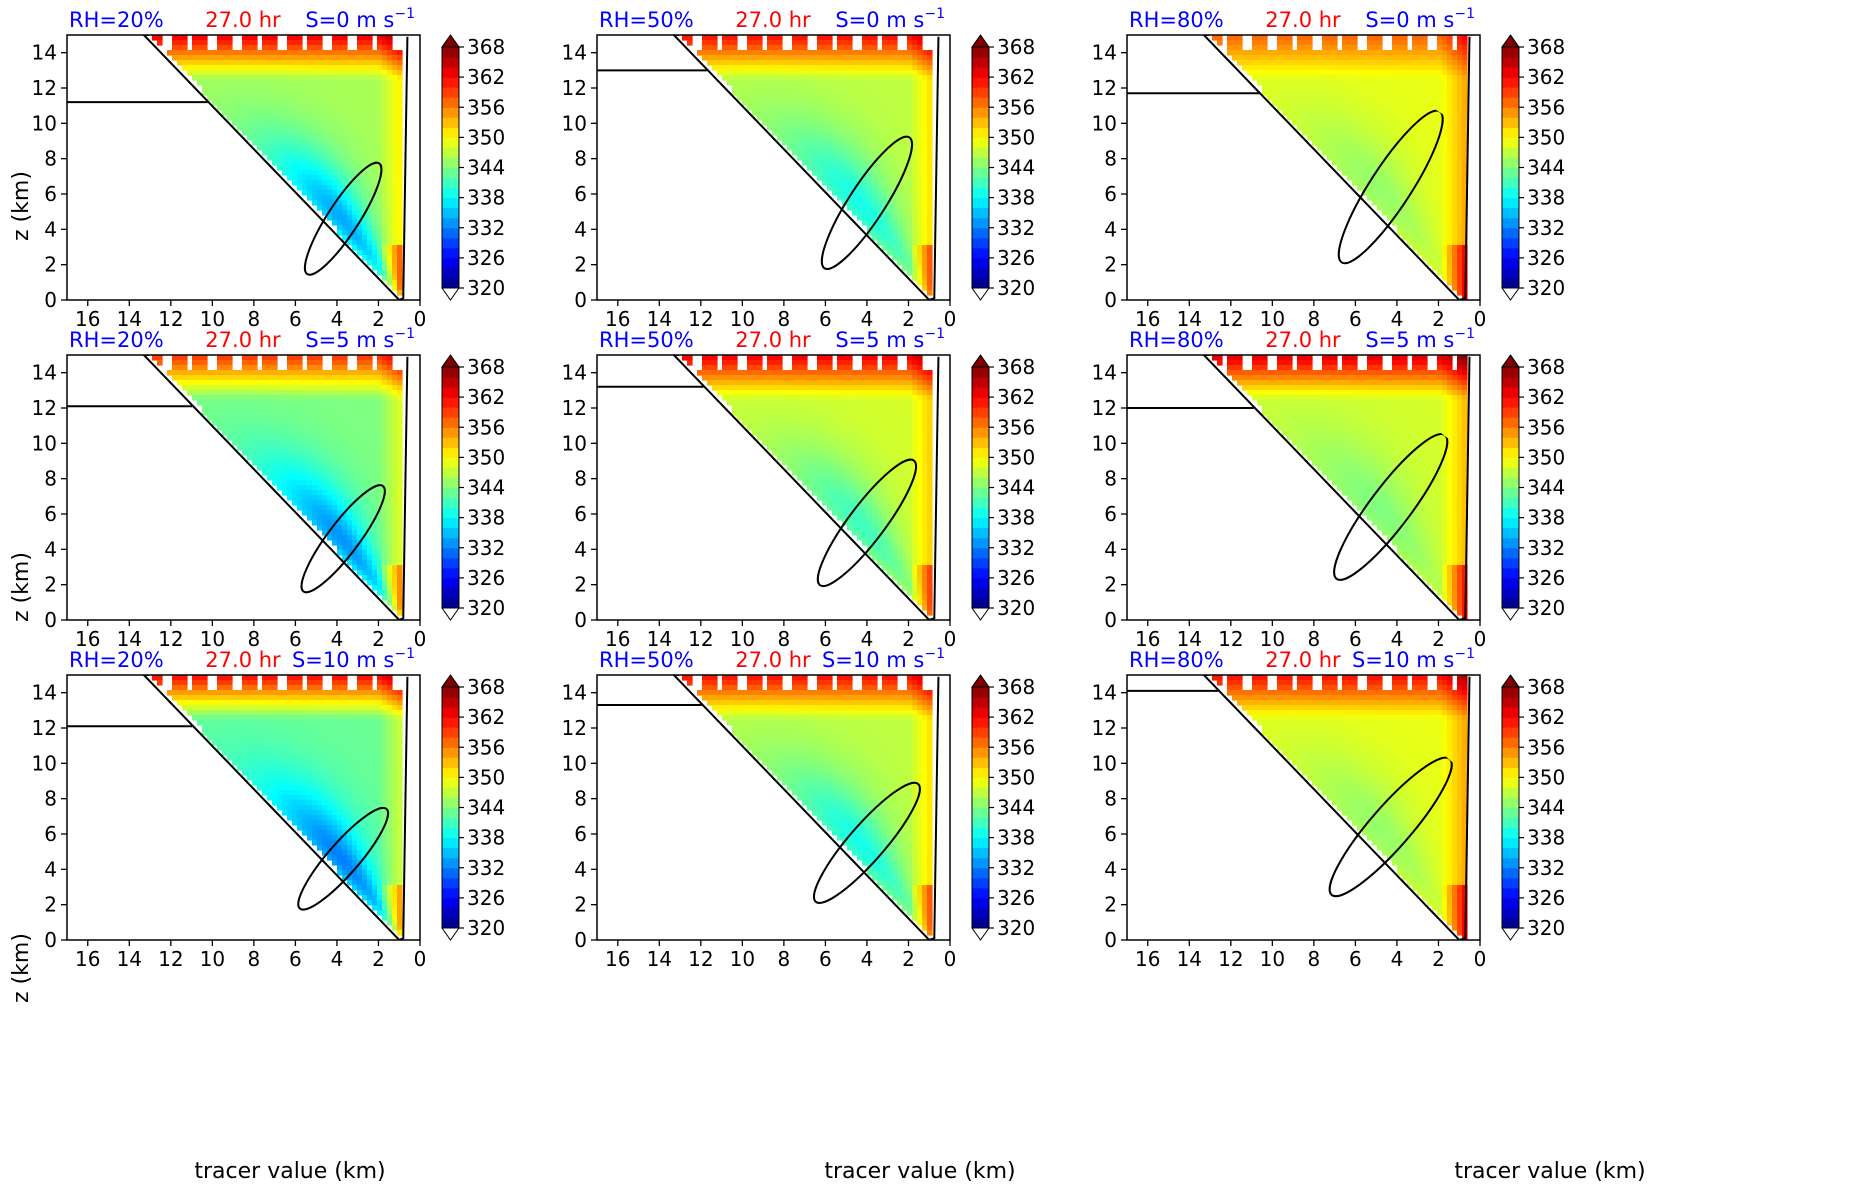  What do you see at coordinates (574, 408) in the screenshot?
I see `y-tick-label: 12` at bounding box center [574, 408].